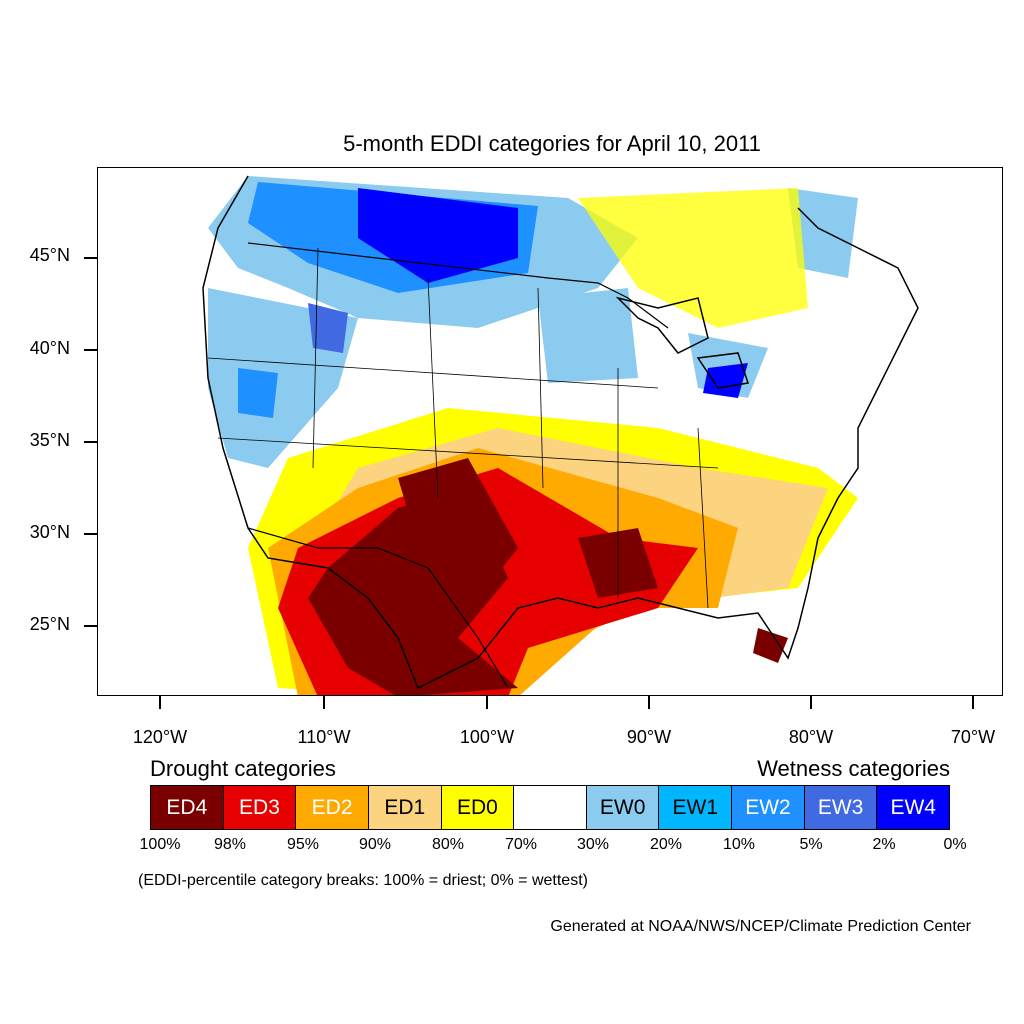  What do you see at coordinates (160, 737) in the screenshot?
I see `lon-label-120w: 120°W` at bounding box center [160, 737].